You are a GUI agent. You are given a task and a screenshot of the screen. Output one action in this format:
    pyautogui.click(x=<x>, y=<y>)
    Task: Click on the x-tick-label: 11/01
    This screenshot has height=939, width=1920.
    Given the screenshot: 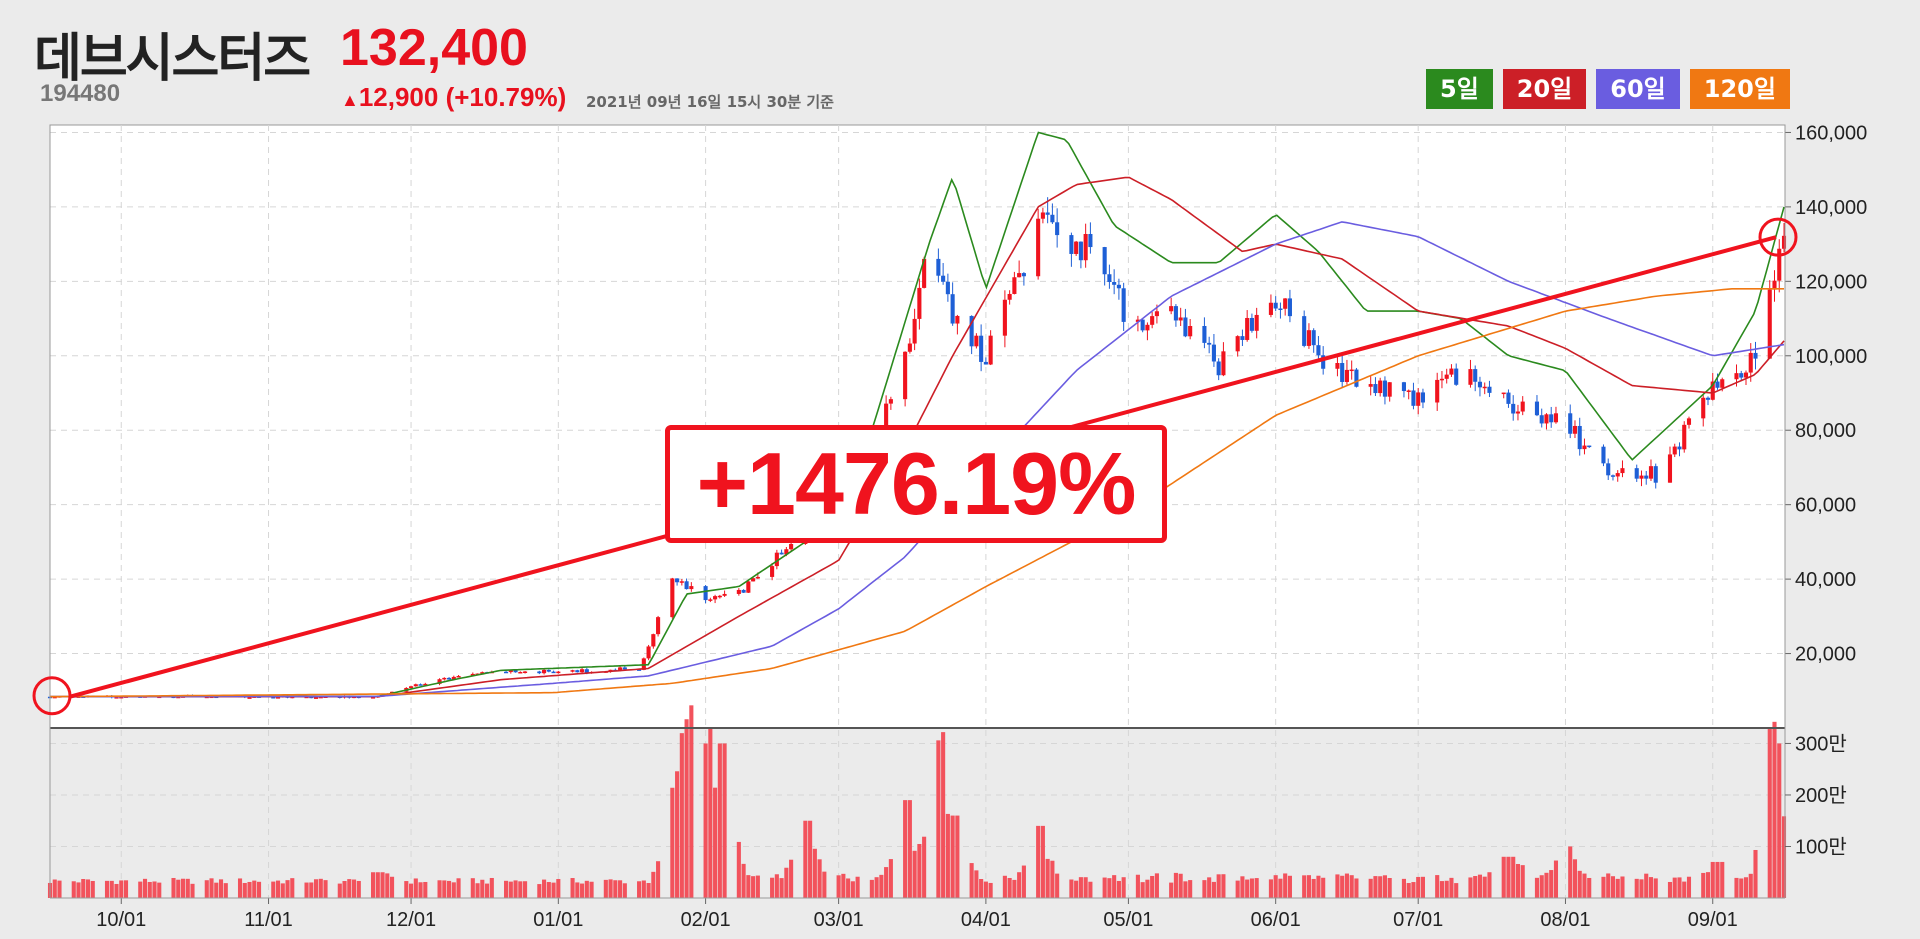 What is the action you would take?
    pyautogui.click(x=268, y=920)
    